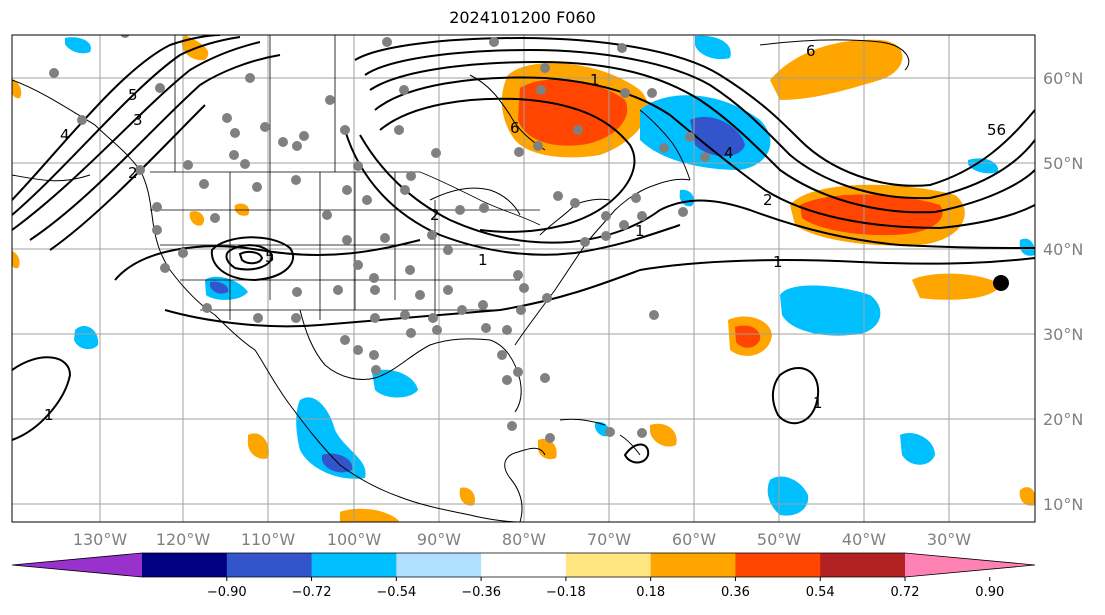 The width and height of the screenshot is (1105, 615). Describe the element at coordinates (1063, 78) in the screenshot. I see `svg-text: 60°N` at that location.